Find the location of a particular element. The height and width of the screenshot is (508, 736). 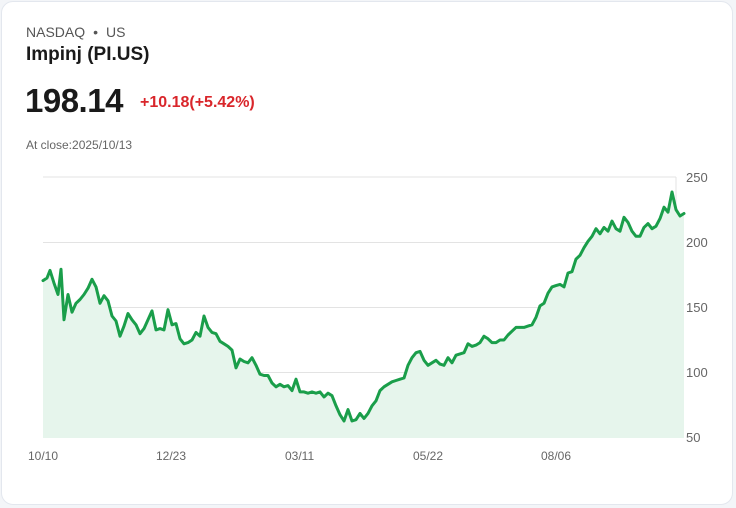

x-tick-0311: 03/11 is located at coordinates (299, 456).